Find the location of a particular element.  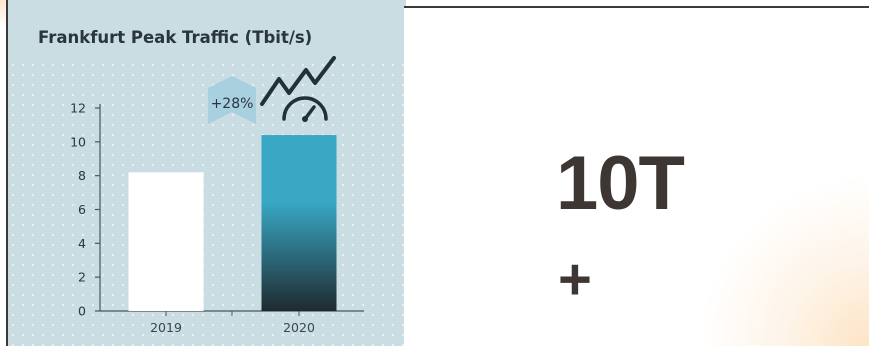

percent-badge is located at coordinates (232, 100).